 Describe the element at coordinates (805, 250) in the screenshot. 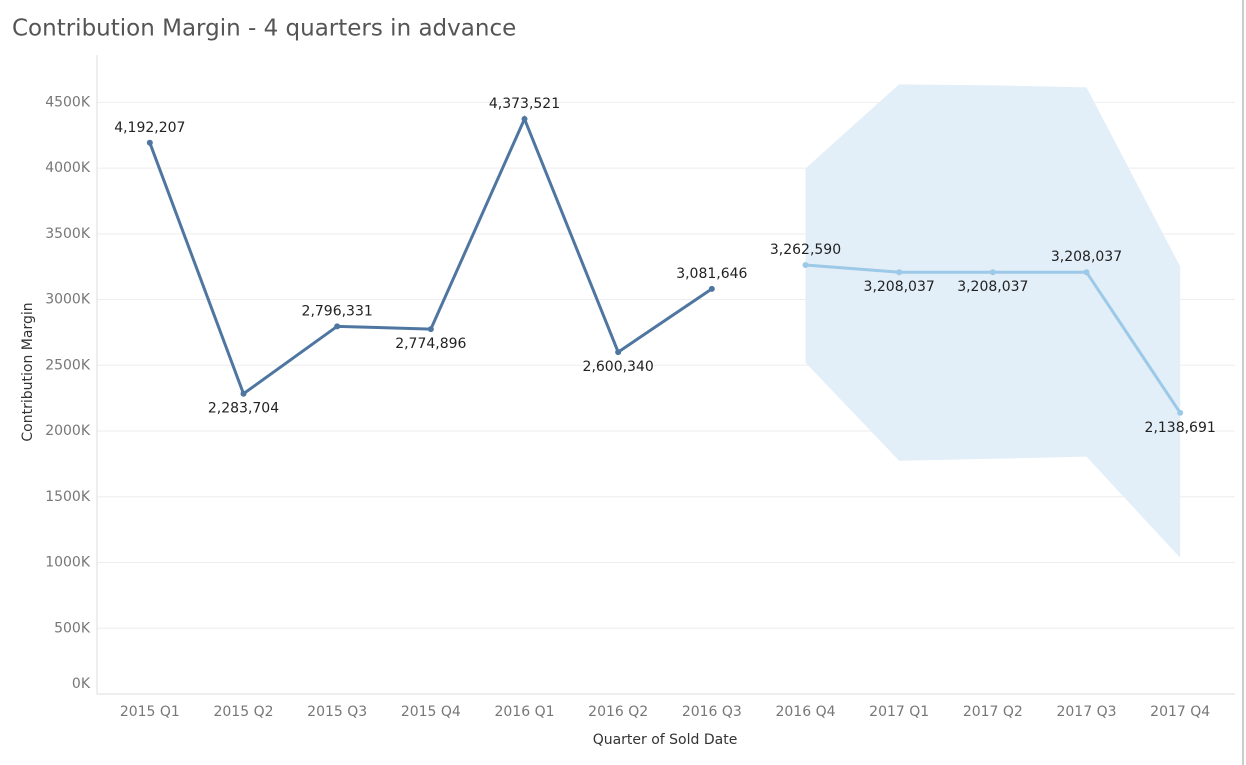

I see `data-label: 3,262,590` at that location.